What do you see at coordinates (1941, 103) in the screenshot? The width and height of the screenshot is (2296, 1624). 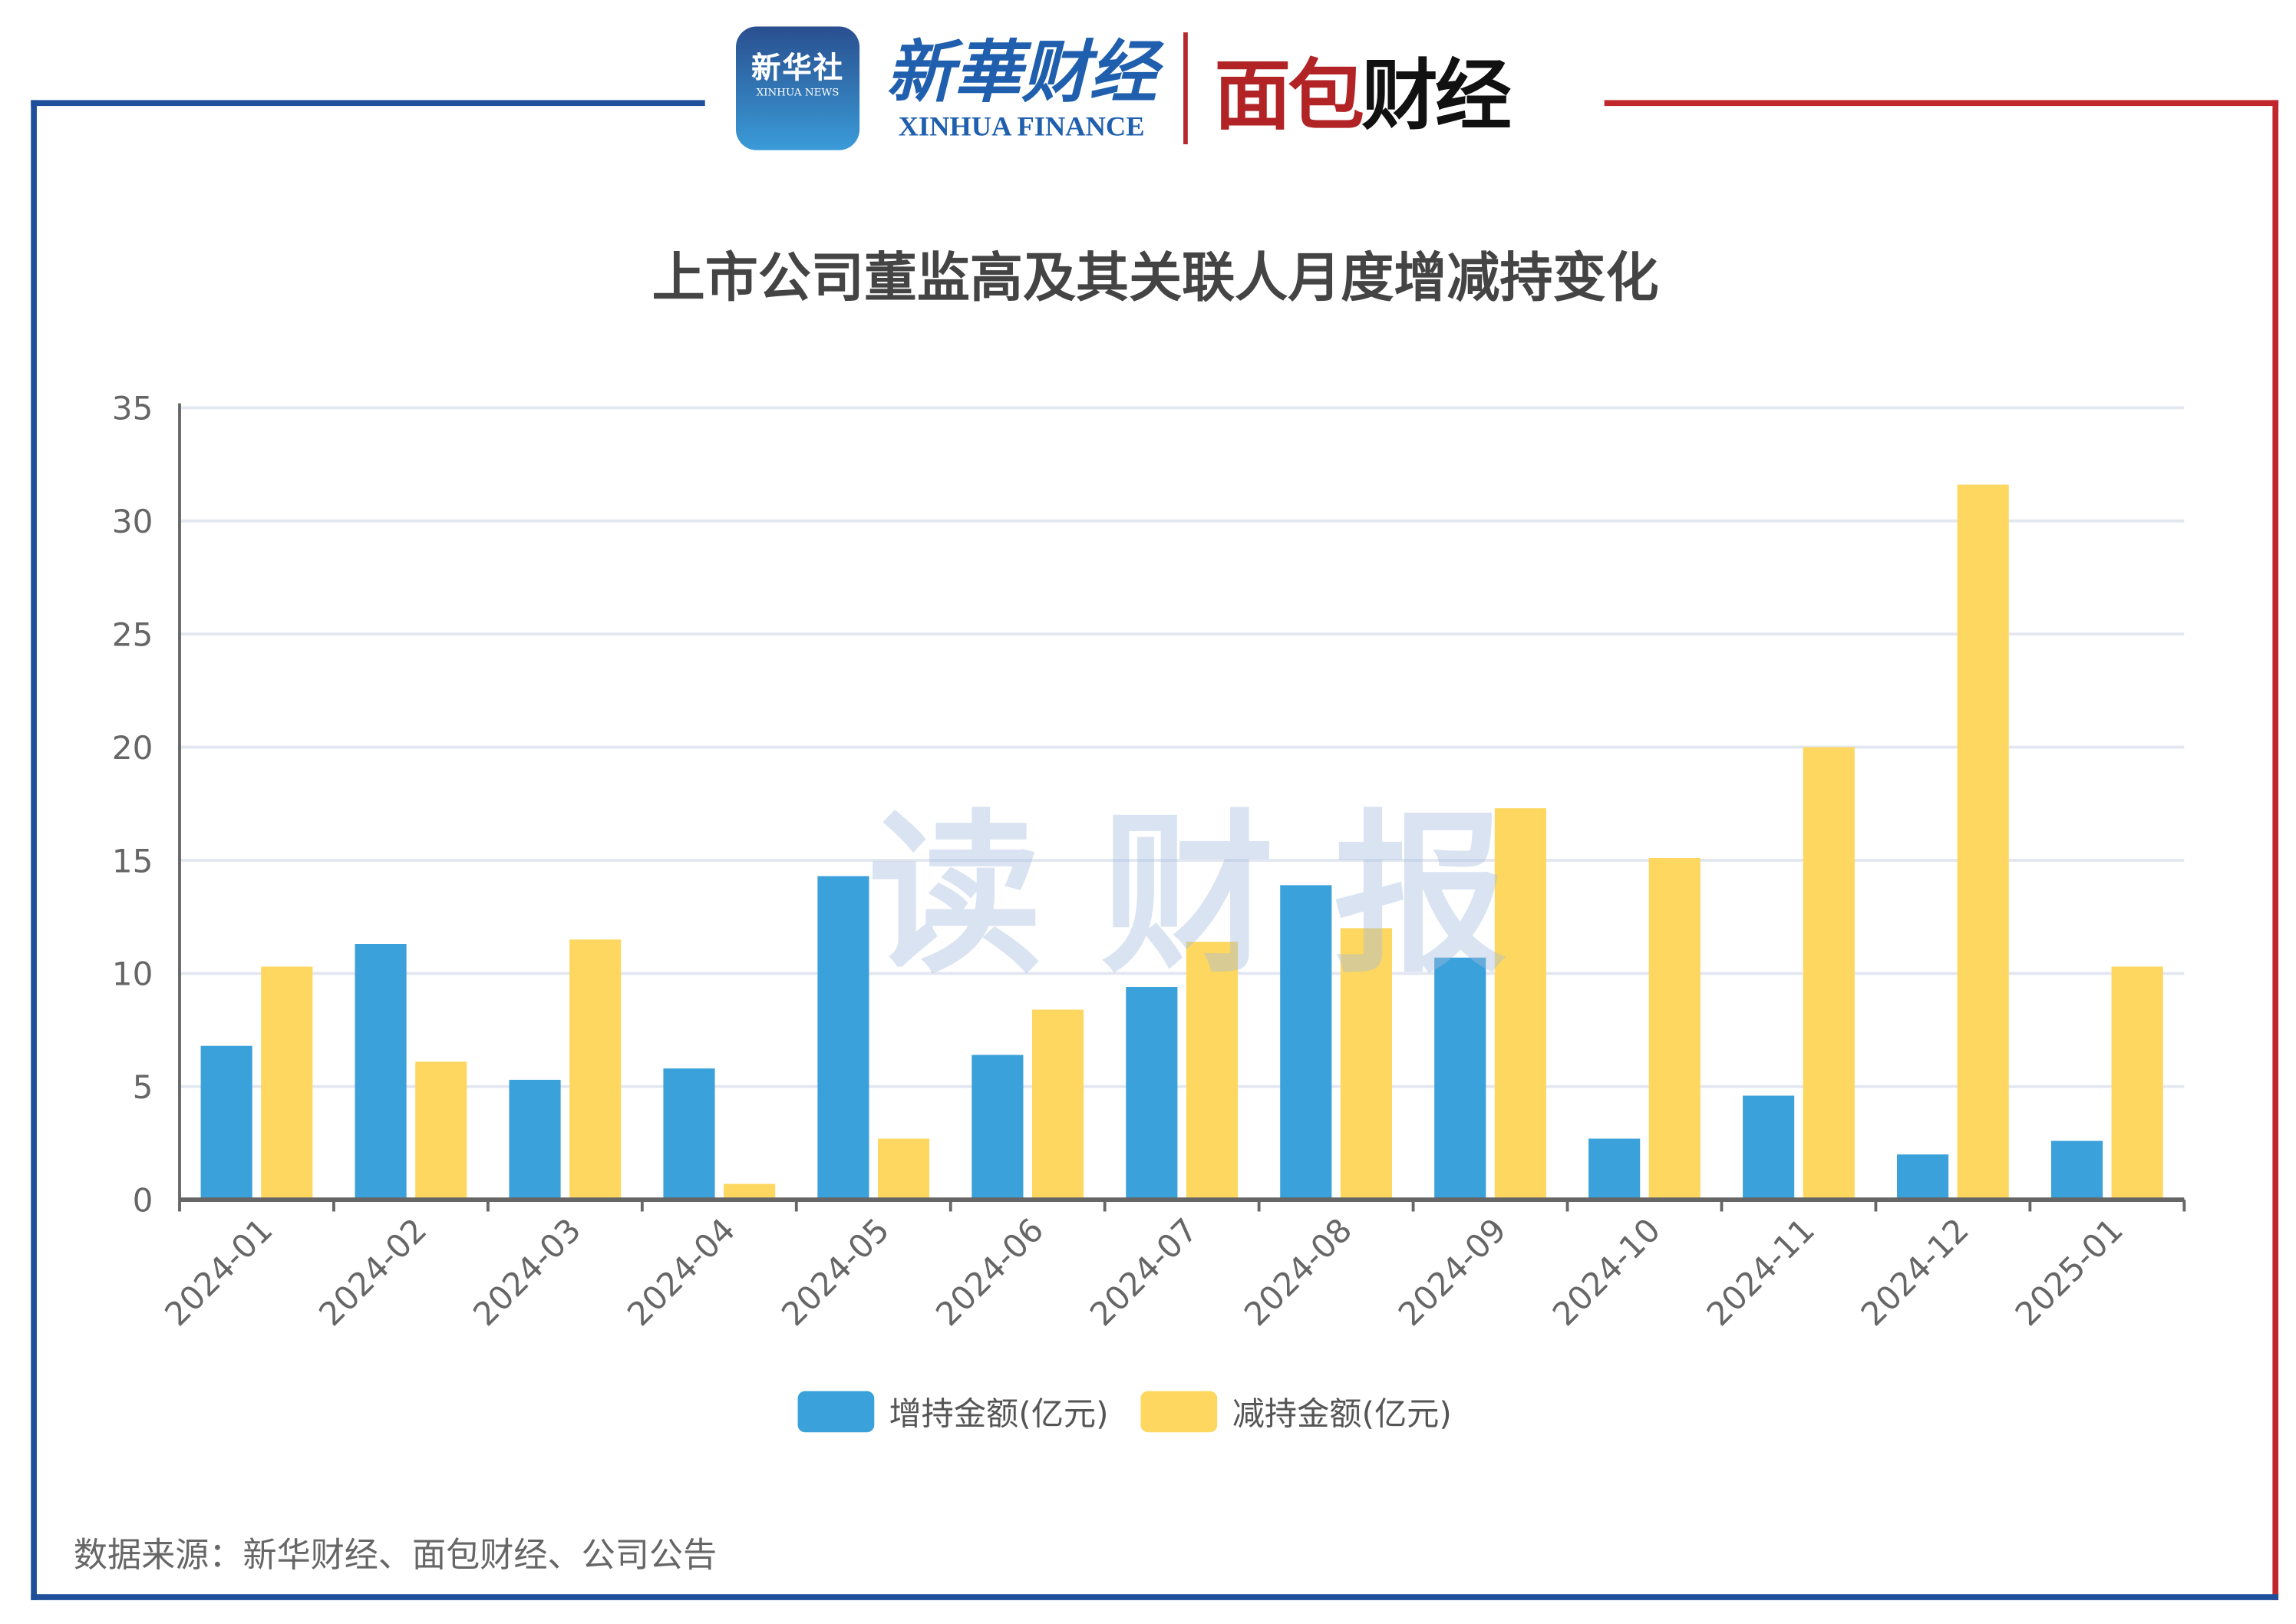 I see `frame-top-right` at bounding box center [1941, 103].